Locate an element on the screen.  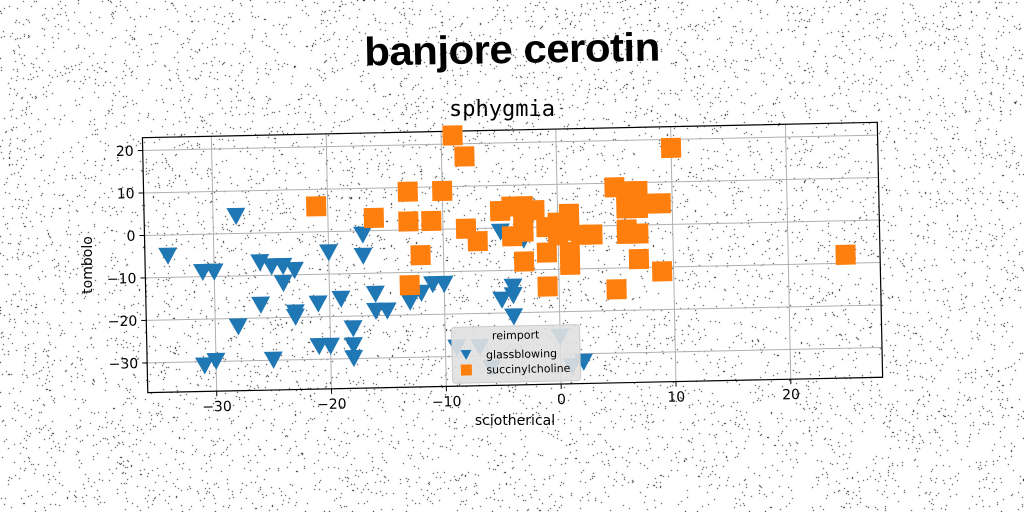
x-tick-label: 0 is located at coordinates (561, 400).